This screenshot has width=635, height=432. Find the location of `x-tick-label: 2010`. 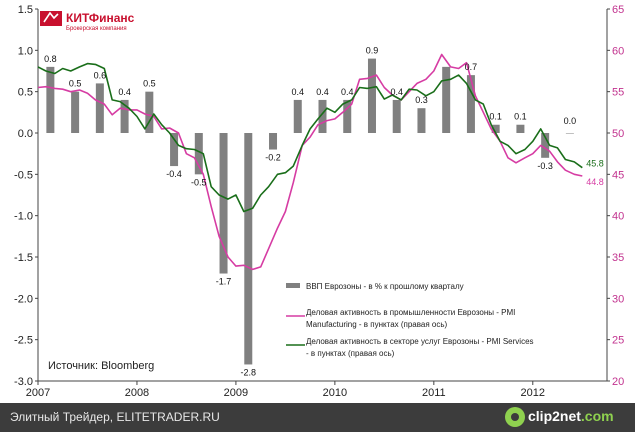

x-tick-label: 2010 is located at coordinates (335, 393).